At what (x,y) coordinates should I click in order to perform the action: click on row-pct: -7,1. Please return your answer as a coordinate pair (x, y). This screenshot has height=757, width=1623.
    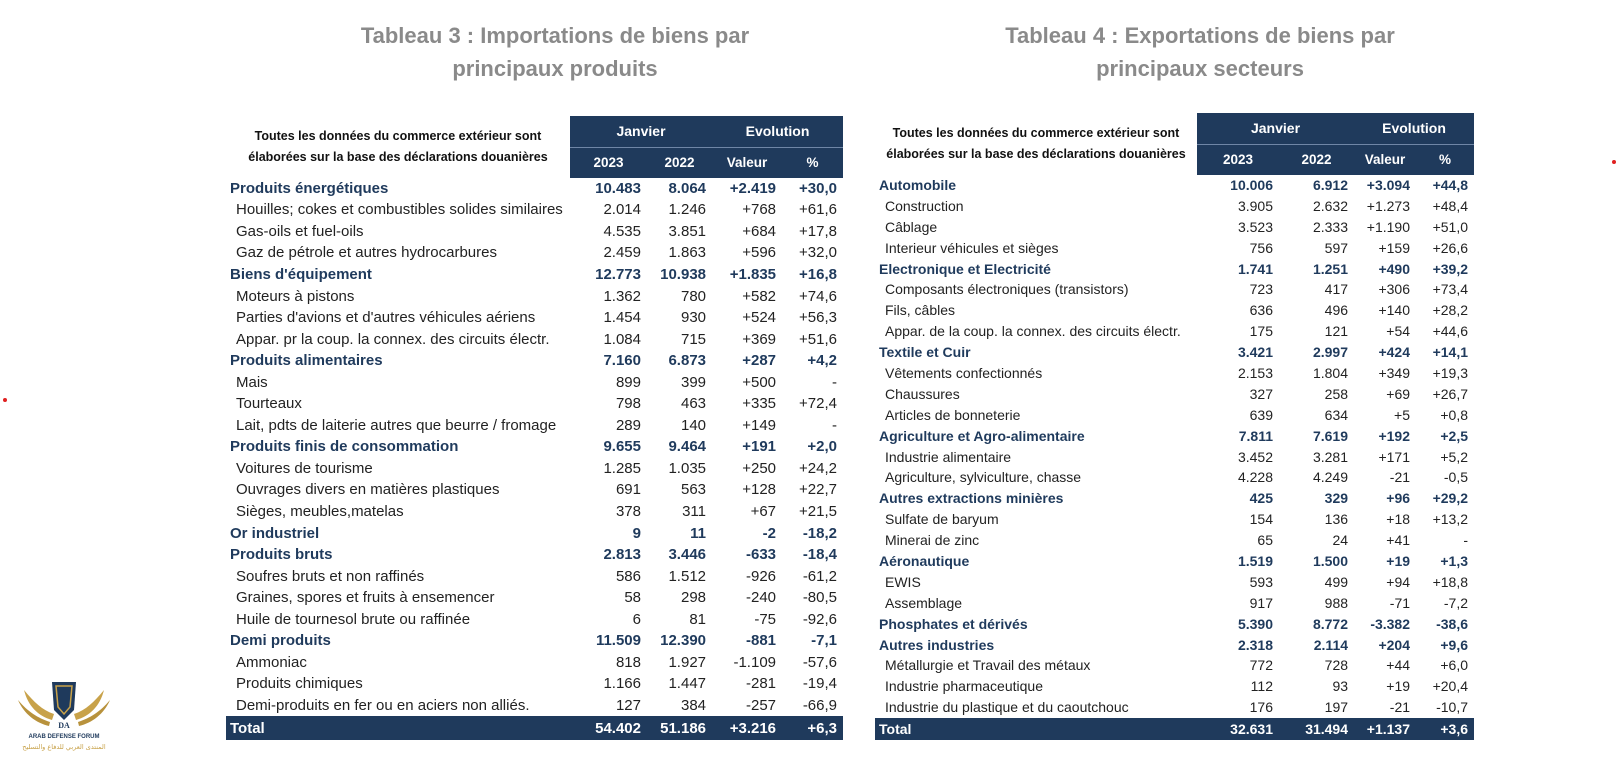
    Looking at the image, I should click on (824, 641).